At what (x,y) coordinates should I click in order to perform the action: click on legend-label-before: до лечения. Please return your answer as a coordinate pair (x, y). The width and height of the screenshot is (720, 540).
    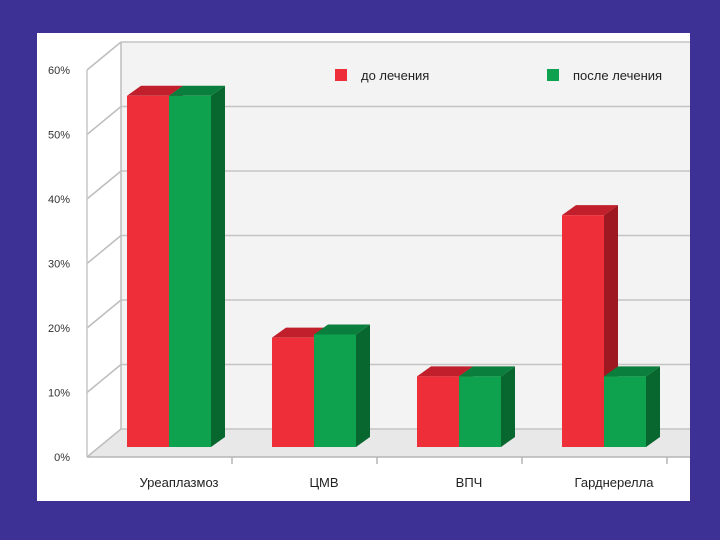
    Looking at the image, I should click on (395, 75).